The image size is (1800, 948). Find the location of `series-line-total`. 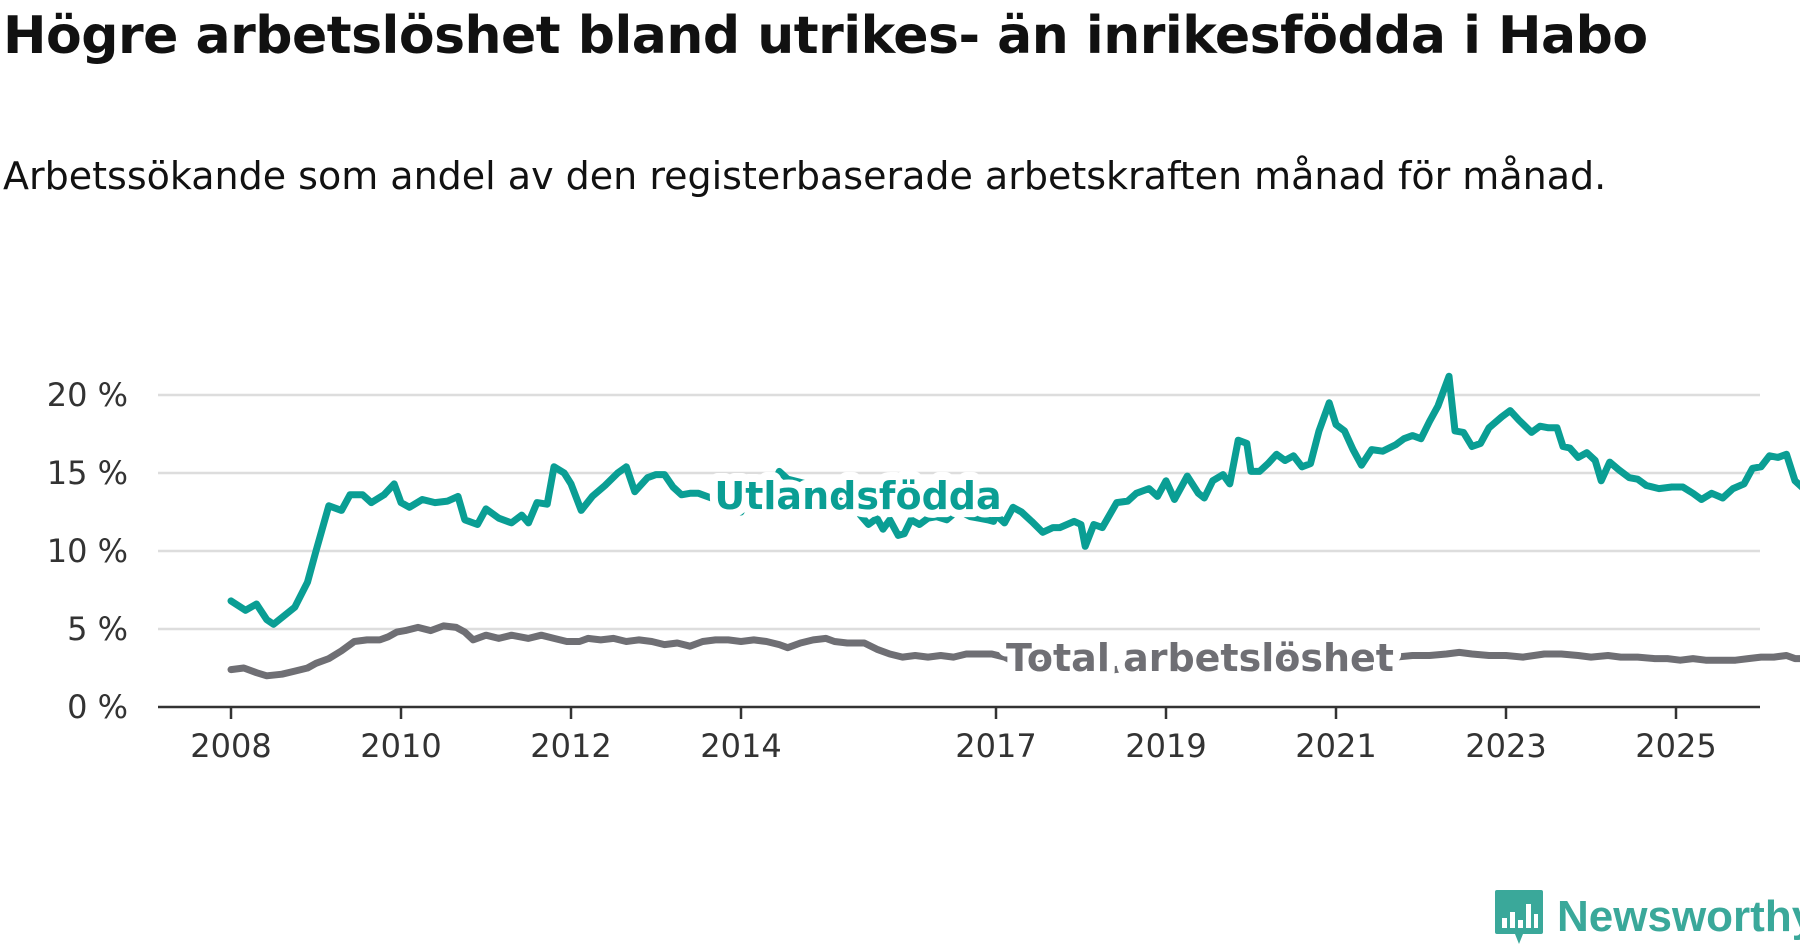

series-line-total is located at coordinates (1013, 651).